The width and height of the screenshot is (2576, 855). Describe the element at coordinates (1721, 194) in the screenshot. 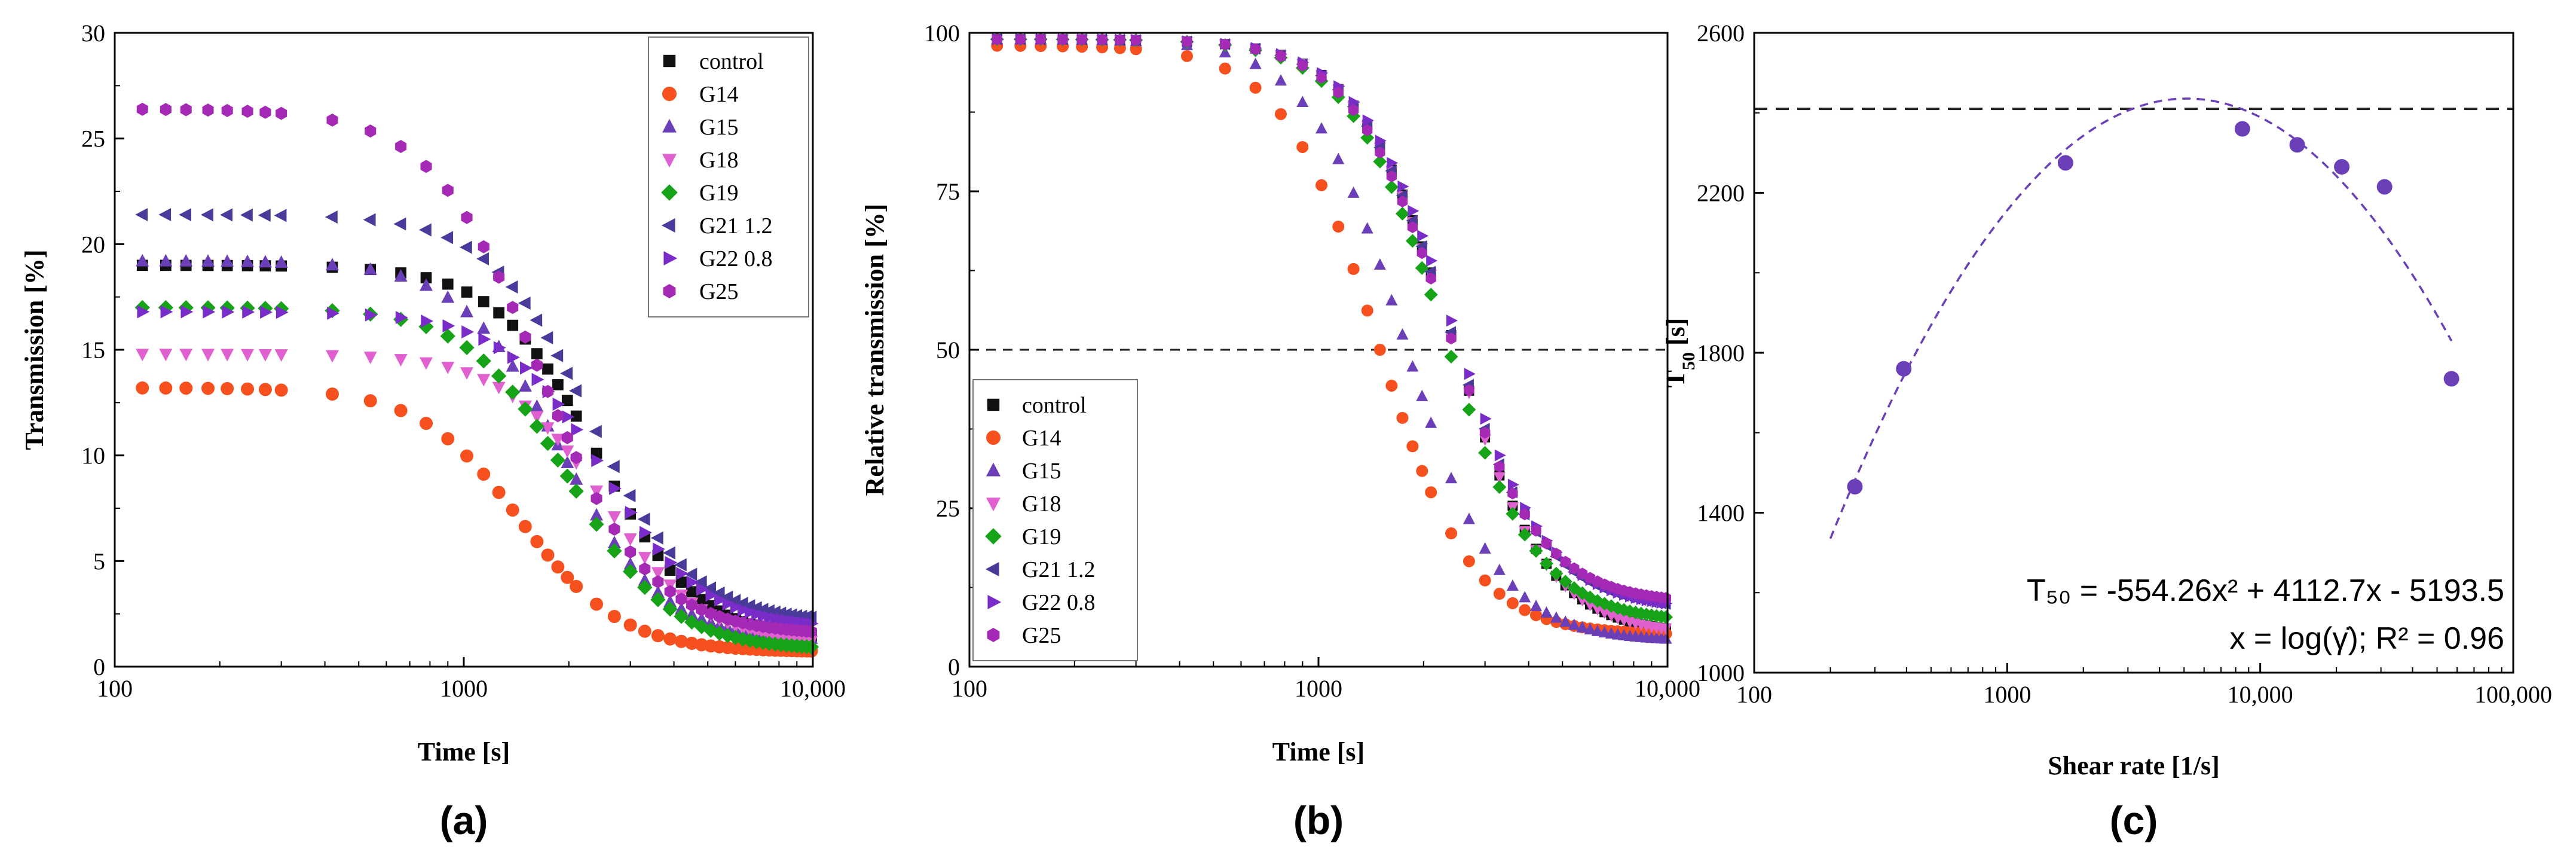

I see `chart-c-y-tick-label: 2200` at that location.